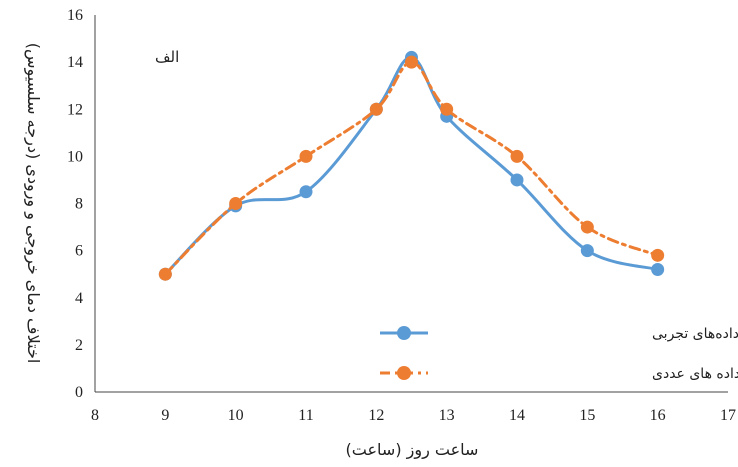 This screenshot has width=738, height=467. What do you see at coordinates (79, 392) in the screenshot?
I see `y-tick-label: 0` at bounding box center [79, 392].